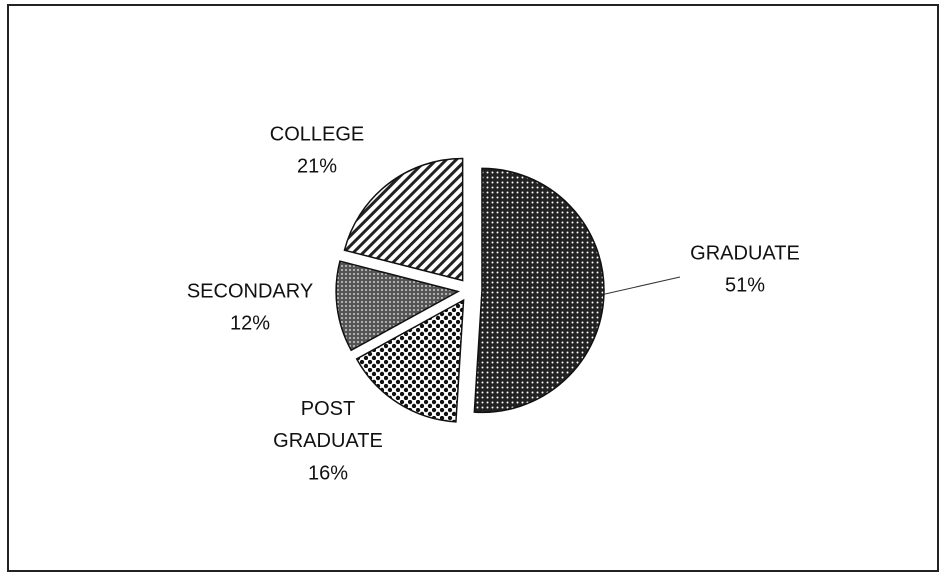  I want to click on label-line: POST, so click(328, 409).